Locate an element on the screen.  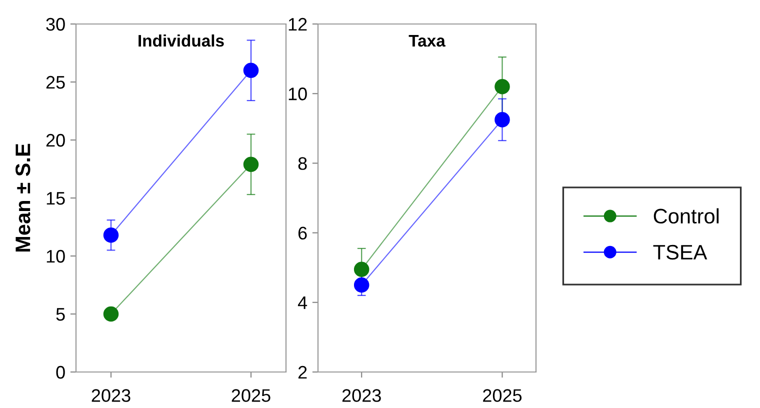
y-tick-label: 30 is located at coordinates (55, 24).